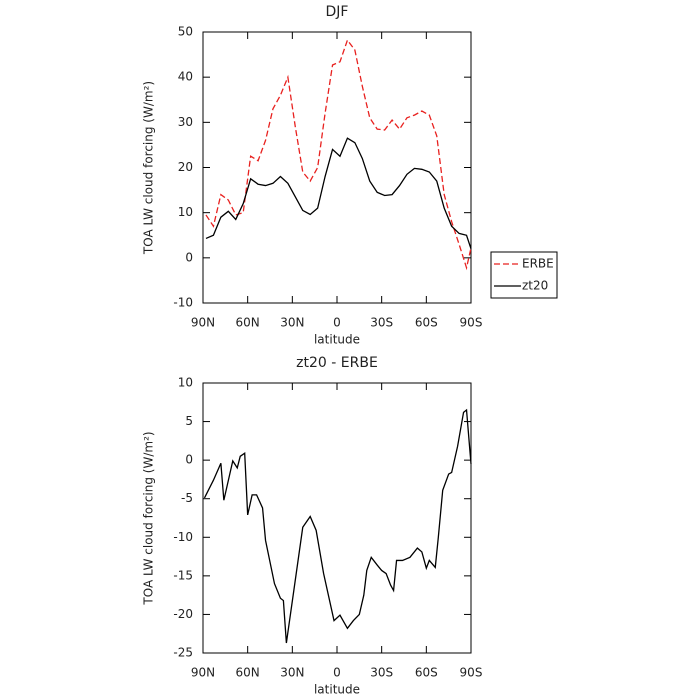 This screenshot has width=700, height=700. Describe the element at coordinates (337, 12) in the screenshot. I see `chart-title: DJF` at that location.